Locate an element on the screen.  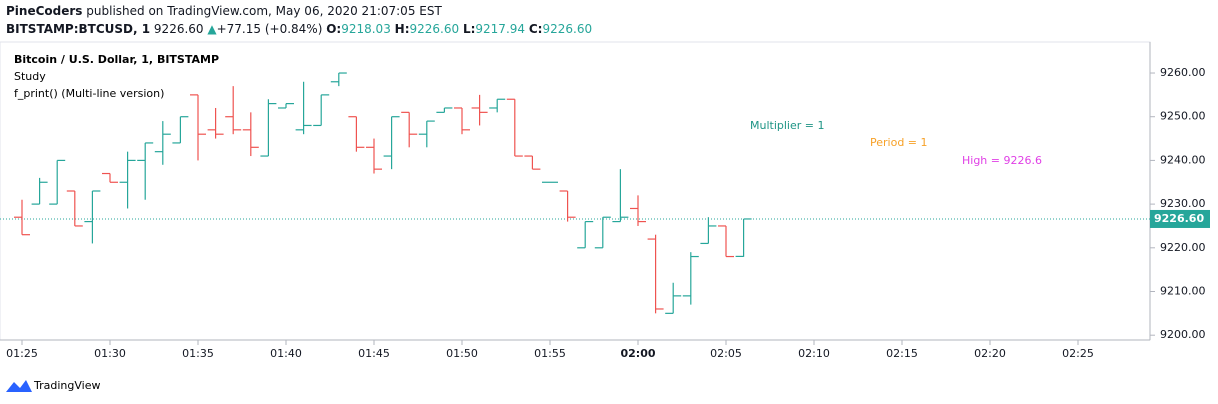
x-tick-label: 01:45 is located at coordinates (374, 353).